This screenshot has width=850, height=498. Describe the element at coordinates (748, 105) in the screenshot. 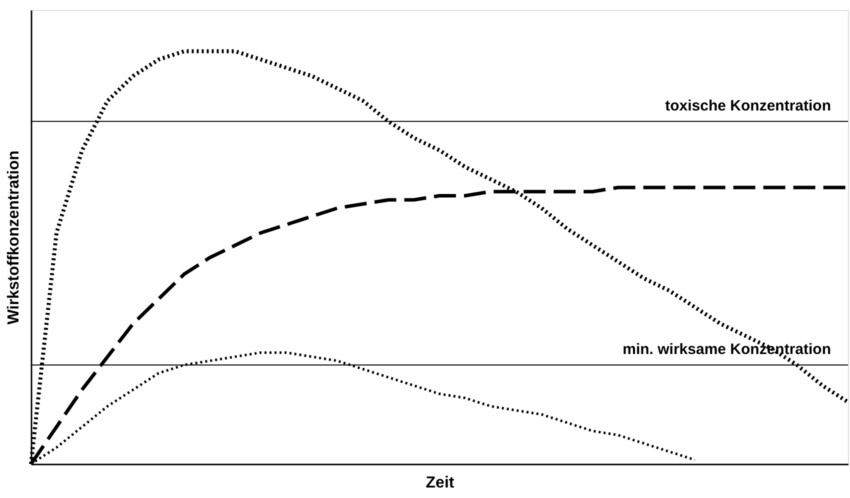

I see `ref-line-label: toxische Konzentration` at that location.